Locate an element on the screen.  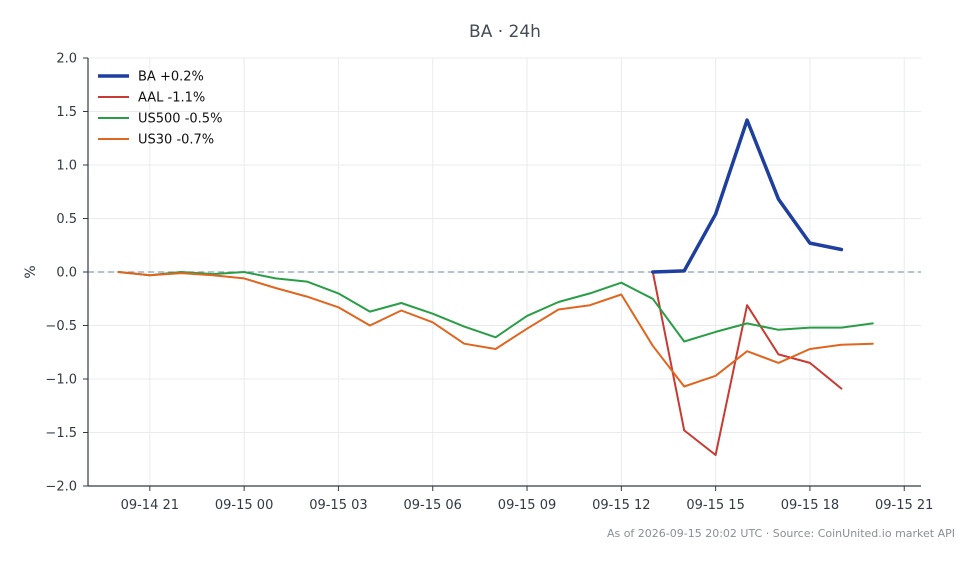
y-tick-label: 0.0 is located at coordinates (66, 273).